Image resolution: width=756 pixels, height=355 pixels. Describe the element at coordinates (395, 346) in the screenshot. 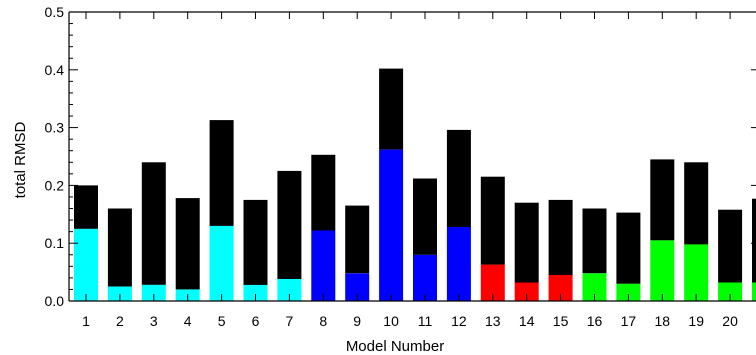

I see `x-axis-title: Model Number` at that location.